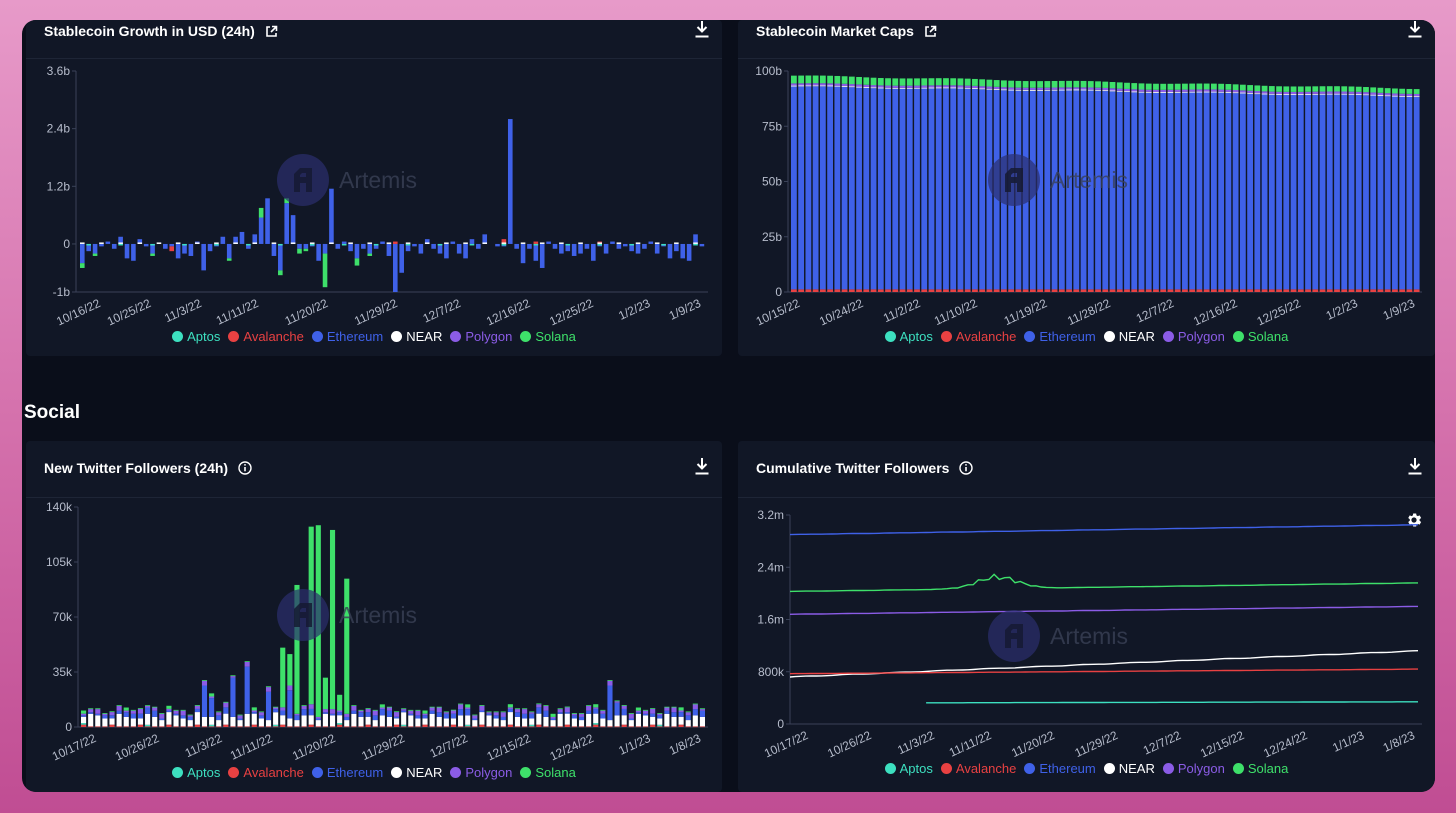 Image resolution: width=1456 pixels, height=813 pixels. I want to click on x-tick-label: 10/17/22, so click(786, 744).